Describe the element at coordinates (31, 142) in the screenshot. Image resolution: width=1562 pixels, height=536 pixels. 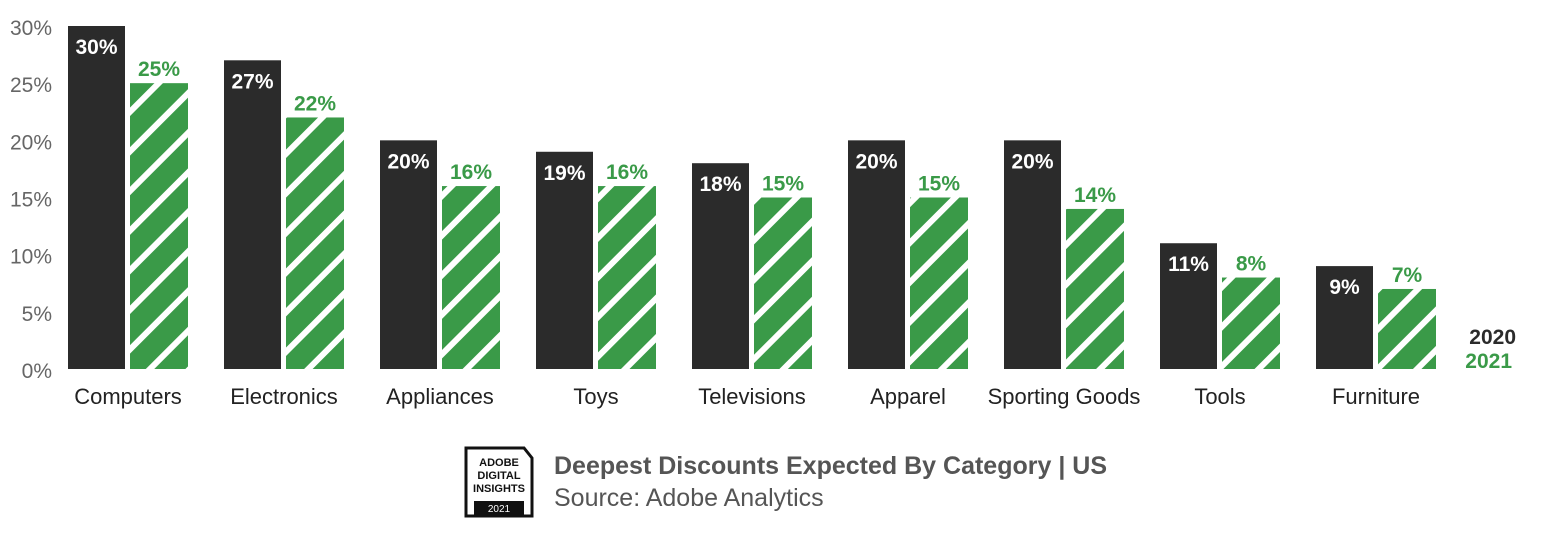
I see `y-tick-label: 20%` at that location.